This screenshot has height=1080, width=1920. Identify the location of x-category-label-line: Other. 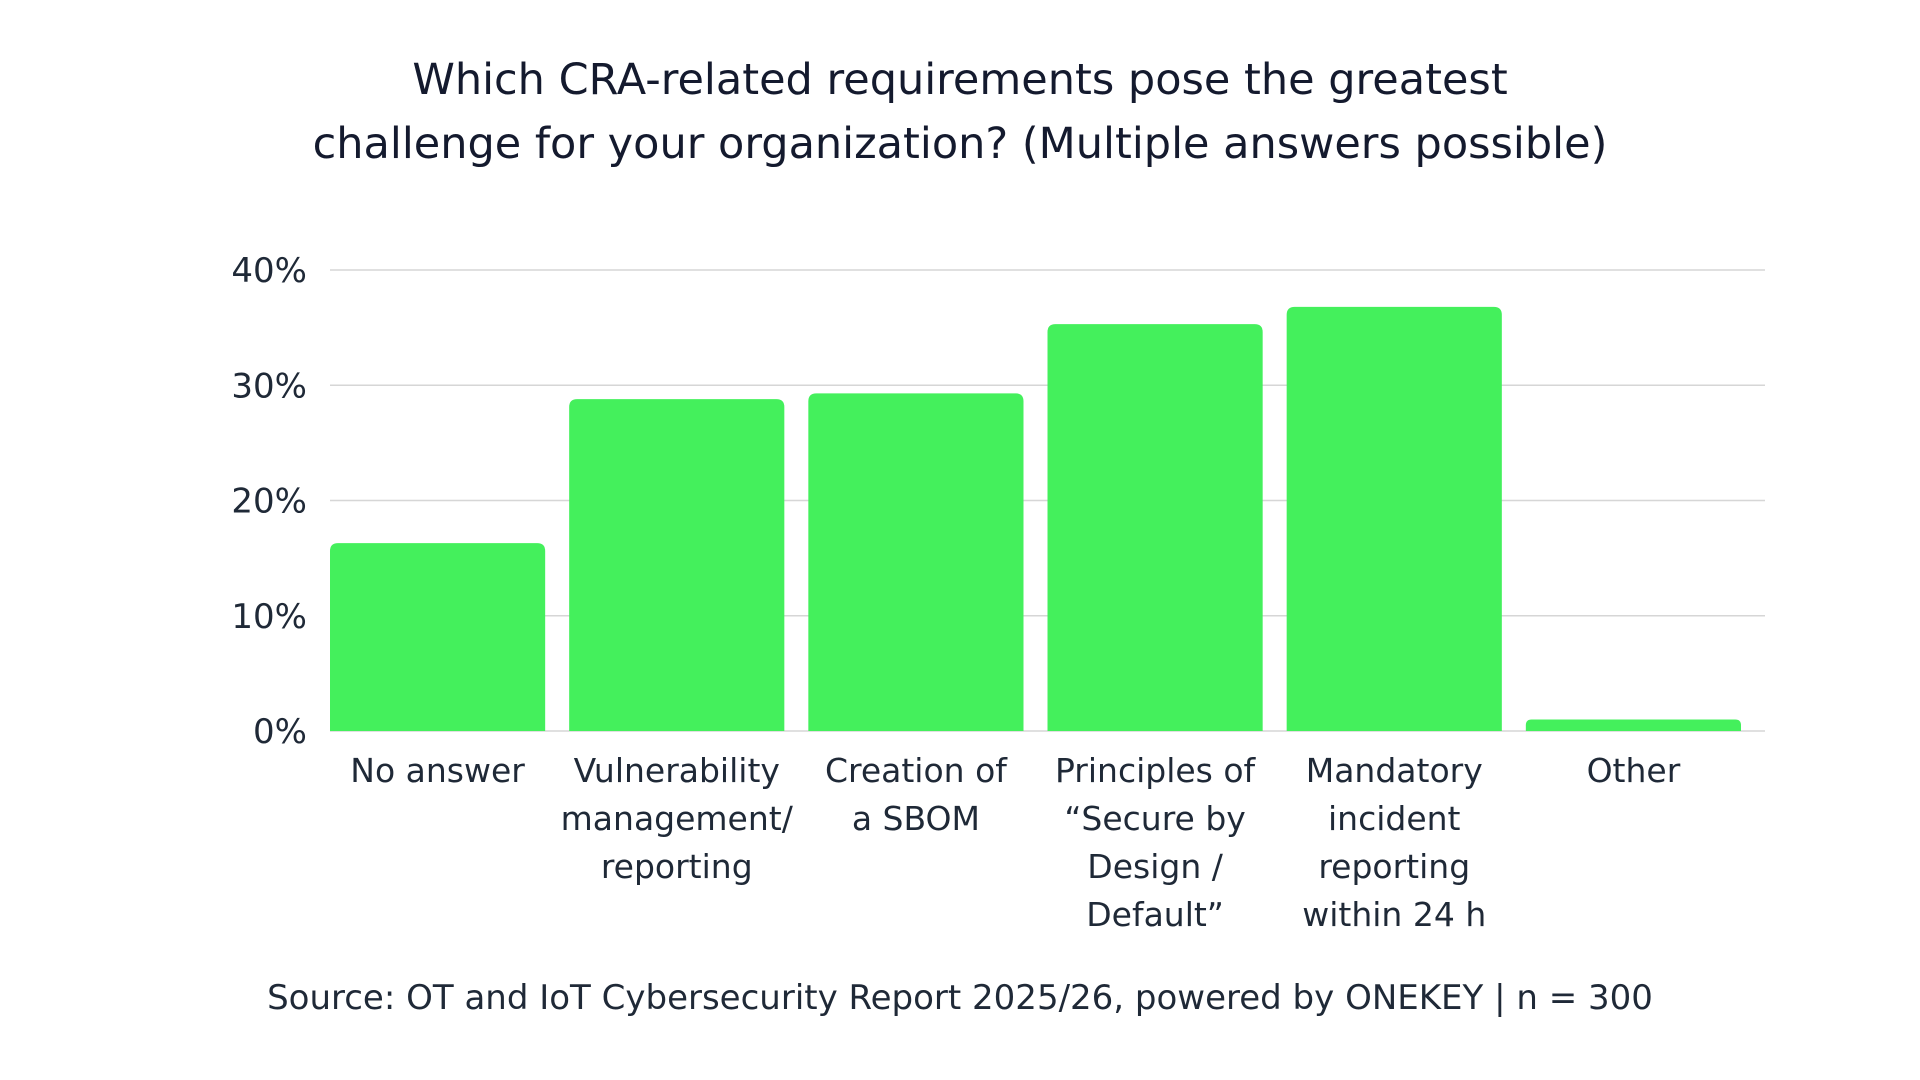
(1634, 770).